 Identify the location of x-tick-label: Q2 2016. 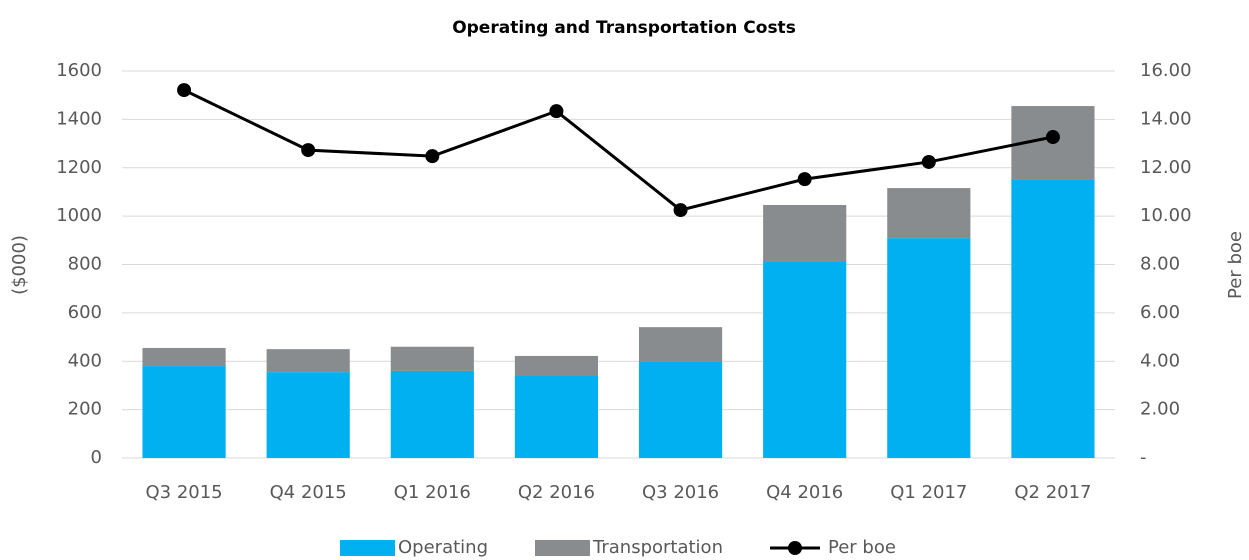
(556, 492).